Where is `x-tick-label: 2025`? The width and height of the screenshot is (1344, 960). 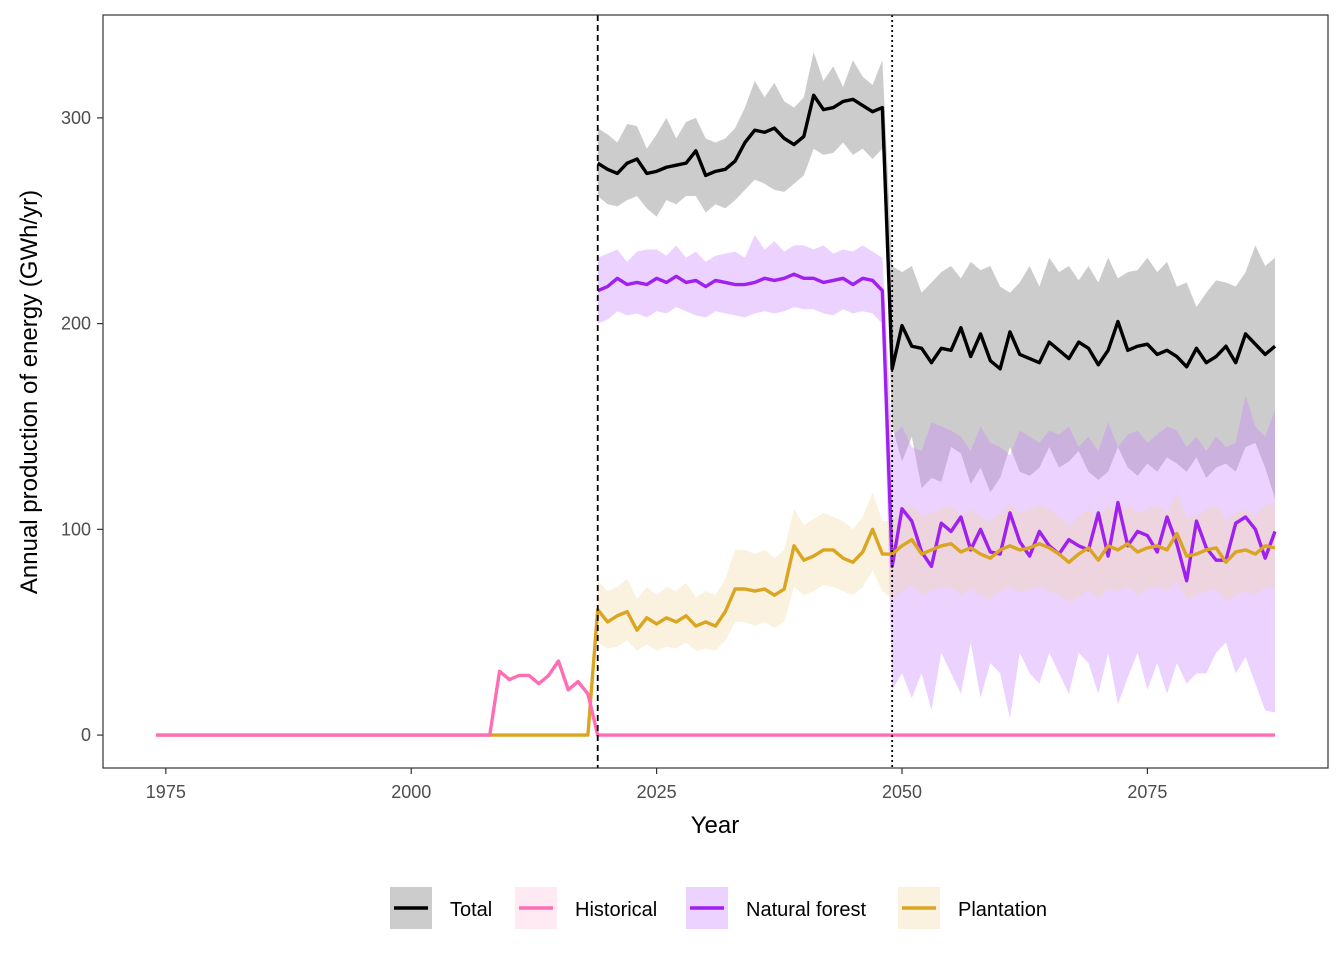
x-tick-label: 2025 is located at coordinates (657, 792).